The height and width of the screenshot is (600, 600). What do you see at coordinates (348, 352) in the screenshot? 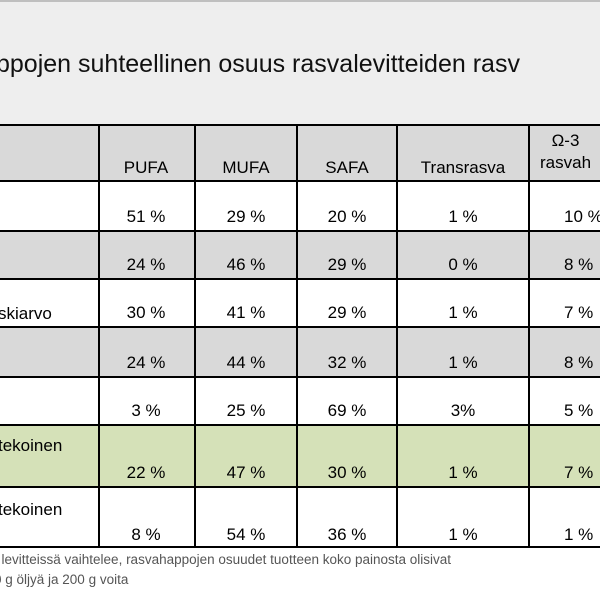
I see `table-cell: 32 %` at bounding box center [348, 352].